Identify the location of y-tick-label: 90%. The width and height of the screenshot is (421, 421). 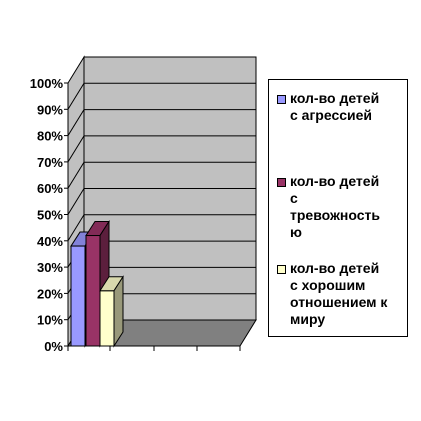
(50, 109).